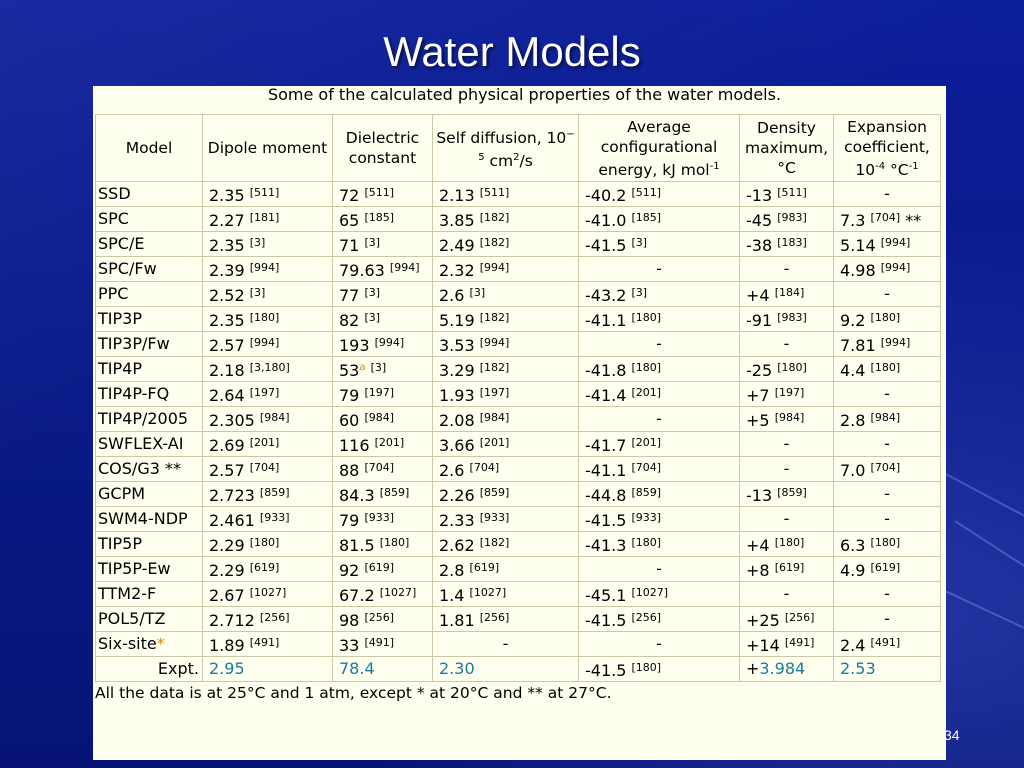 This screenshot has height=768, width=1024. What do you see at coordinates (357, 668) in the screenshot?
I see `expt-value: 78.4` at bounding box center [357, 668].